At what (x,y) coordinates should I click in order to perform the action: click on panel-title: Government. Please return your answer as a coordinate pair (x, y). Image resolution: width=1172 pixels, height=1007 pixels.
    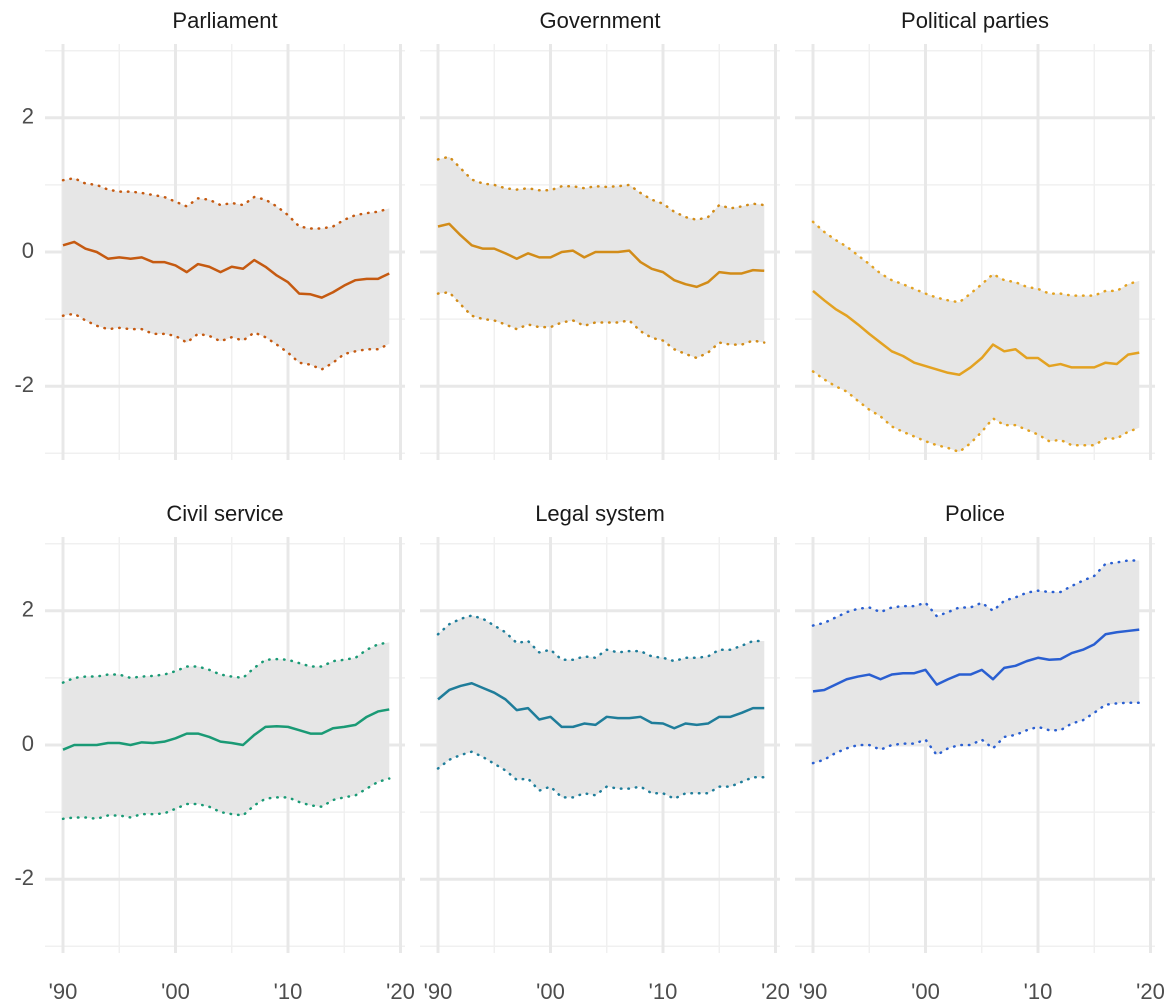
    Looking at the image, I should click on (599, 20).